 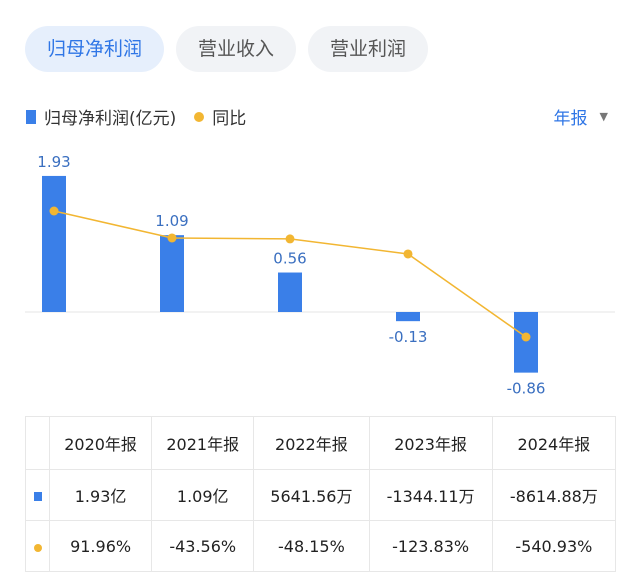 What do you see at coordinates (289, 259) in the screenshot?
I see `bar-label-2: 0.56` at bounding box center [289, 259].